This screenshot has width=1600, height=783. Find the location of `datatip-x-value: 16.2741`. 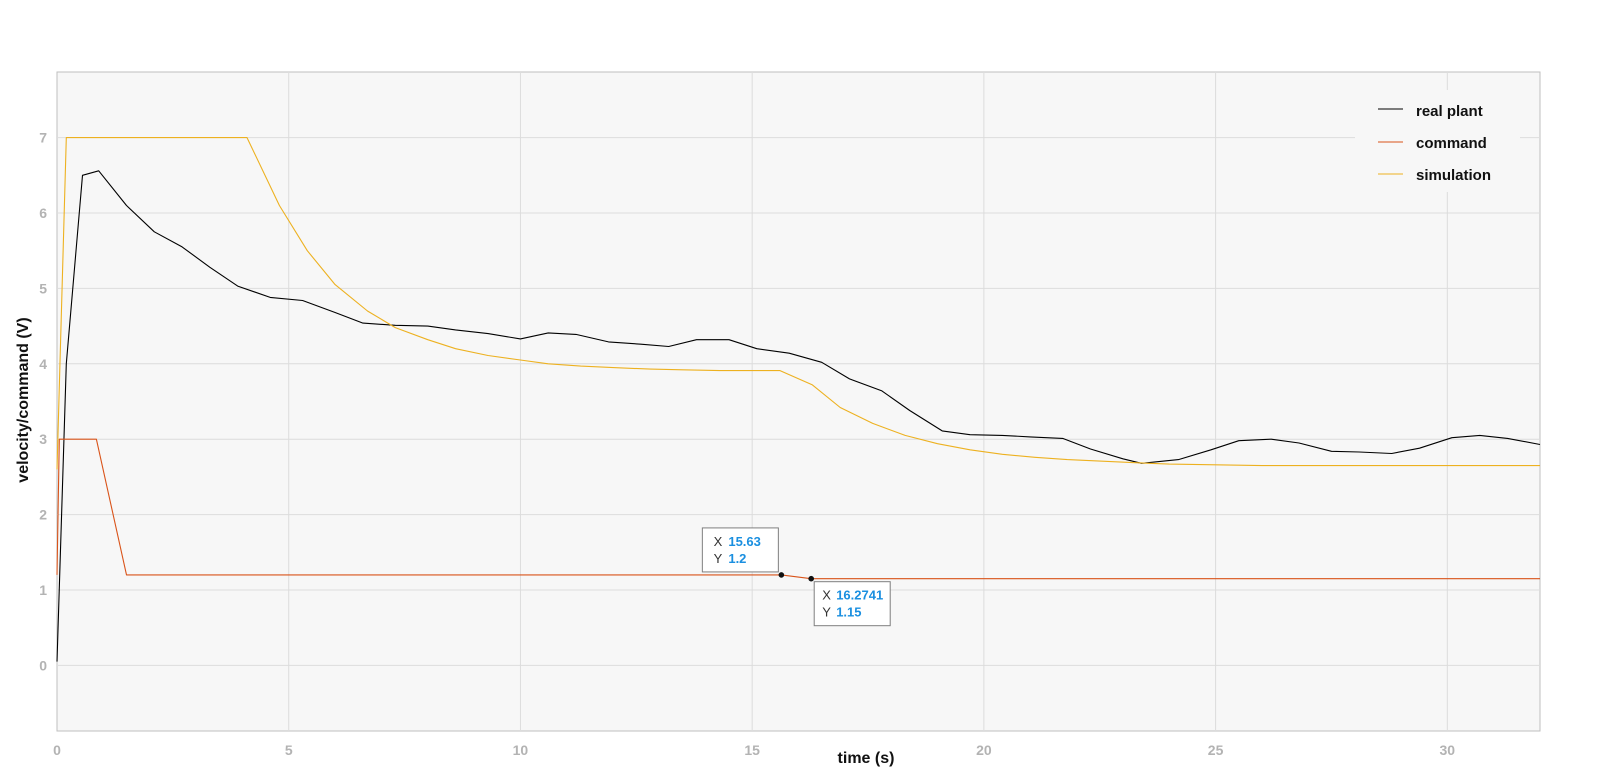

datatip-x-value: 16.2741 is located at coordinates (859, 595).